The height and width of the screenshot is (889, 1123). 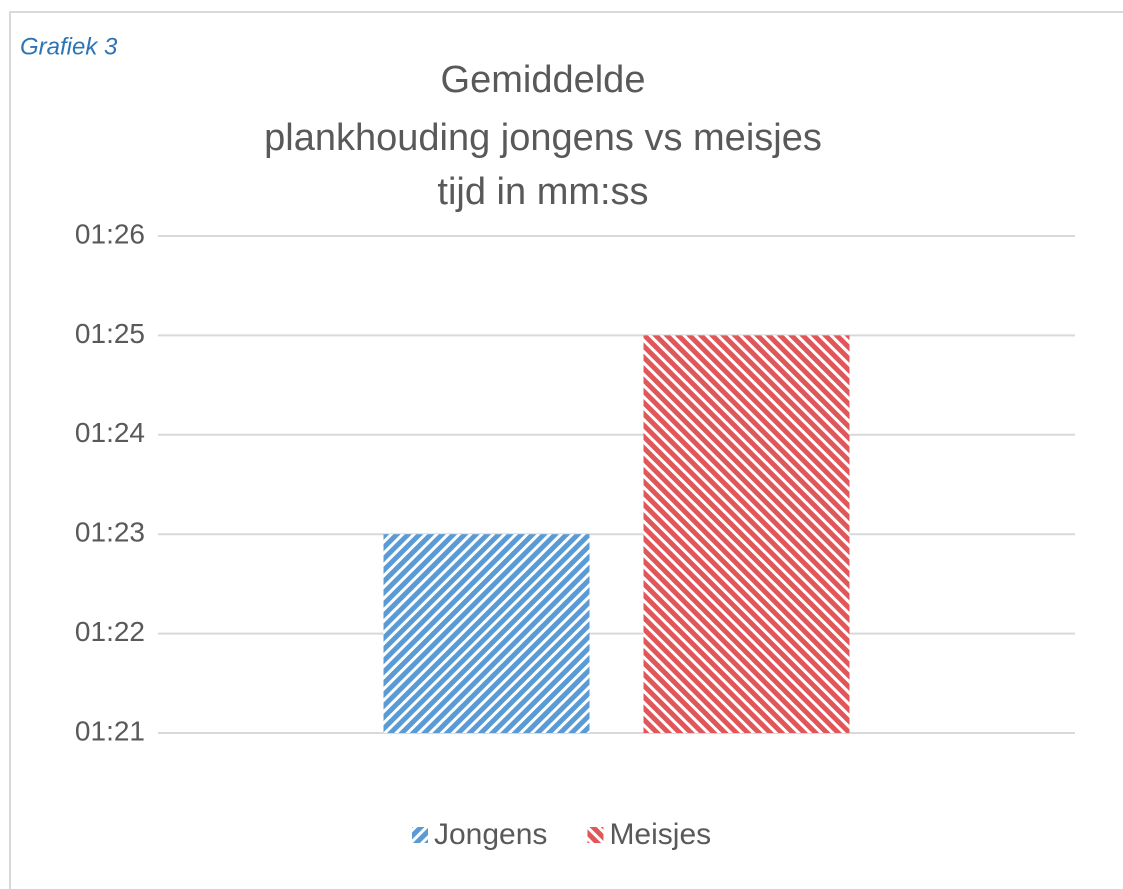 What do you see at coordinates (110, 532) in the screenshot?
I see `y-tick-label: 01:23` at bounding box center [110, 532].